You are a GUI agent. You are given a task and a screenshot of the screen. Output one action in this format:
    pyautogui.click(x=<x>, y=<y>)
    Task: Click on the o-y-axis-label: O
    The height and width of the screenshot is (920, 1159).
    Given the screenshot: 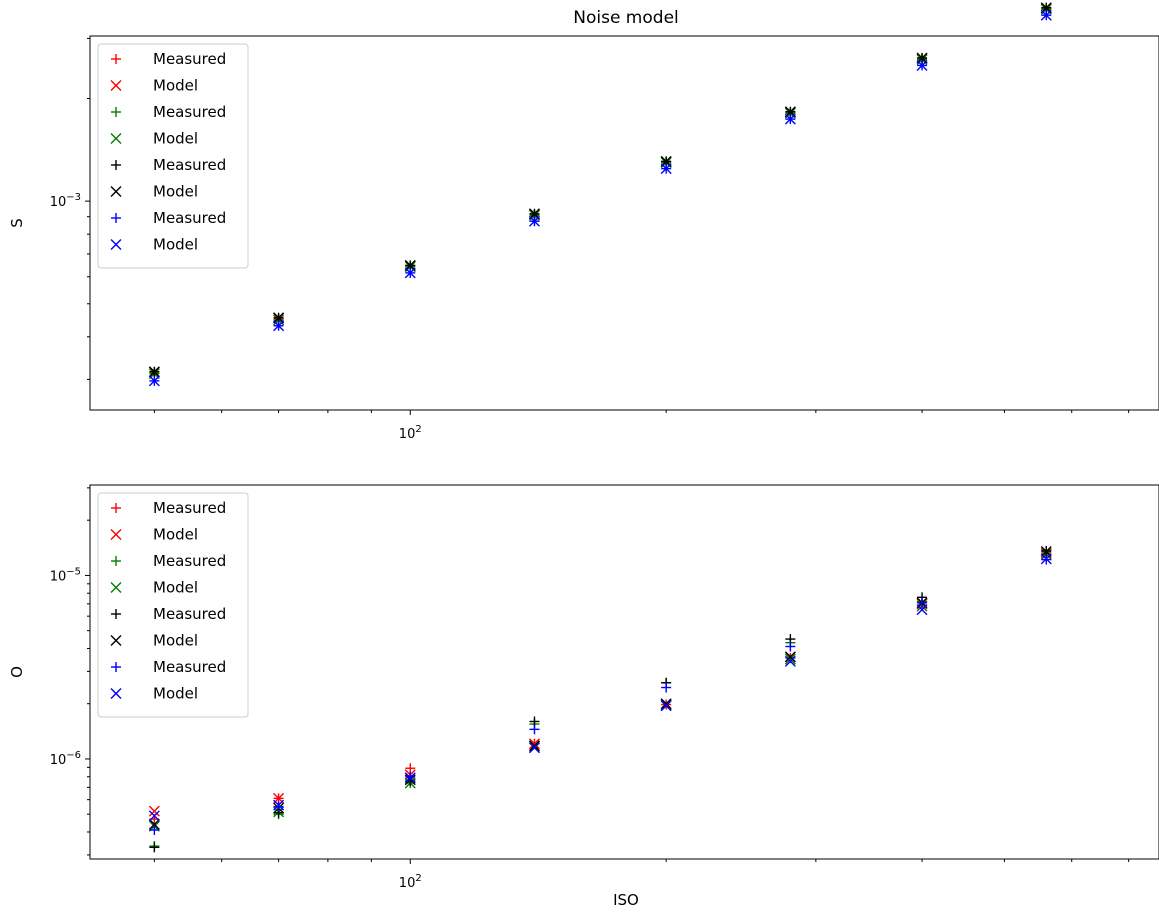 What is the action you would take?
    pyautogui.click(x=17, y=672)
    